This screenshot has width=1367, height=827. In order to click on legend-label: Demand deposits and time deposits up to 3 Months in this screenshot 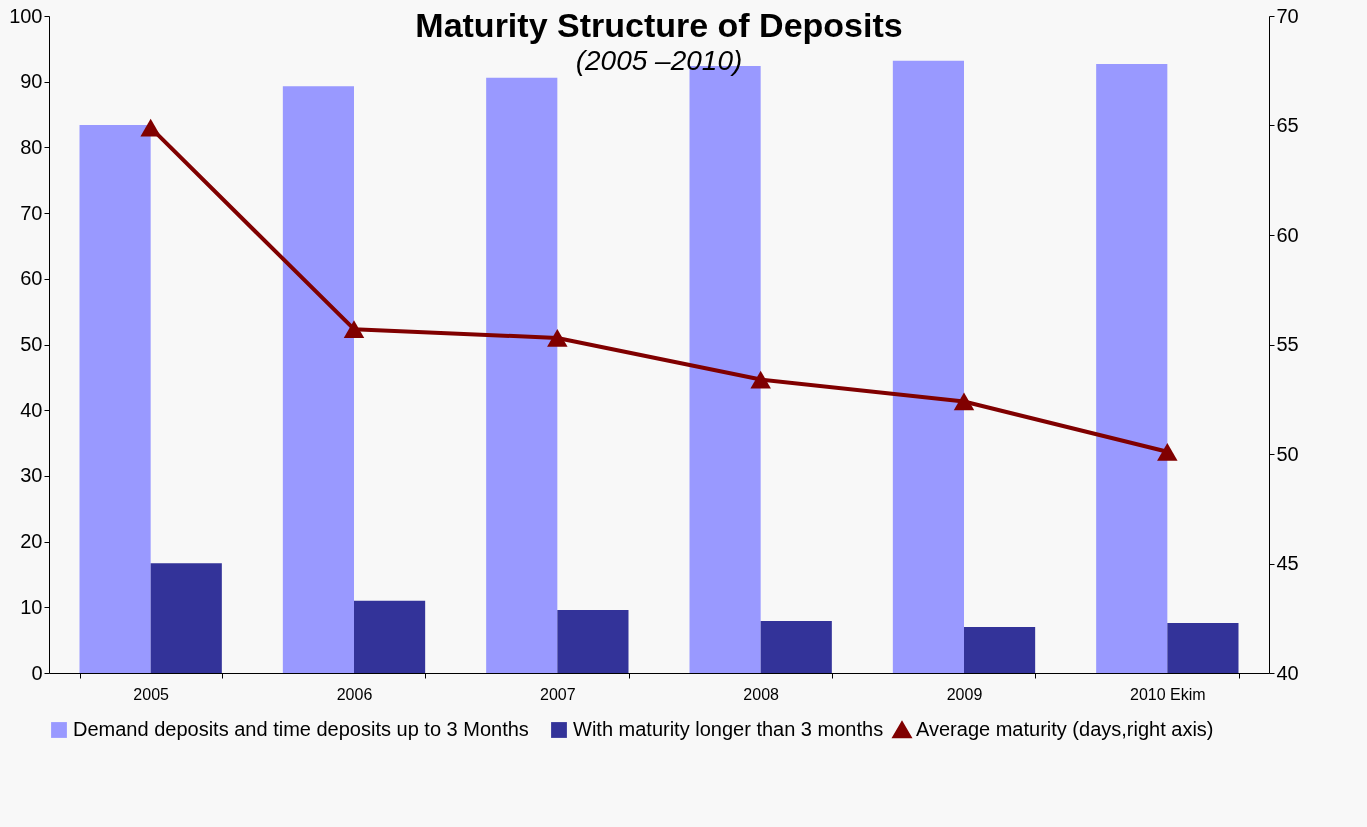, I will do `click(301, 729)`.